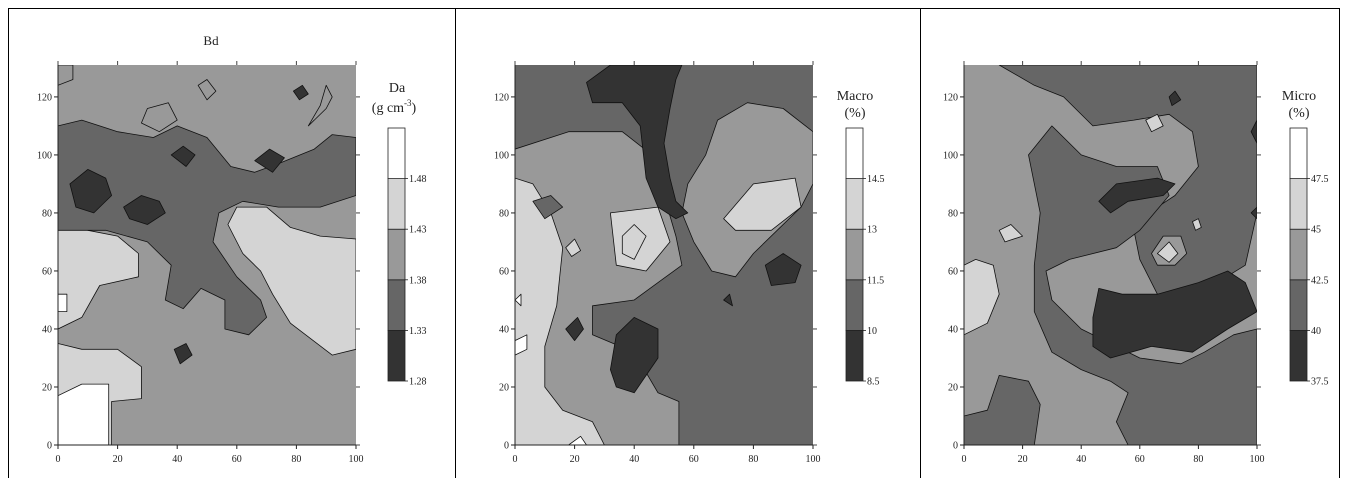  What do you see at coordinates (418, 382) in the screenshot?
I see `legend-tick-label: 1.28` at bounding box center [418, 382].